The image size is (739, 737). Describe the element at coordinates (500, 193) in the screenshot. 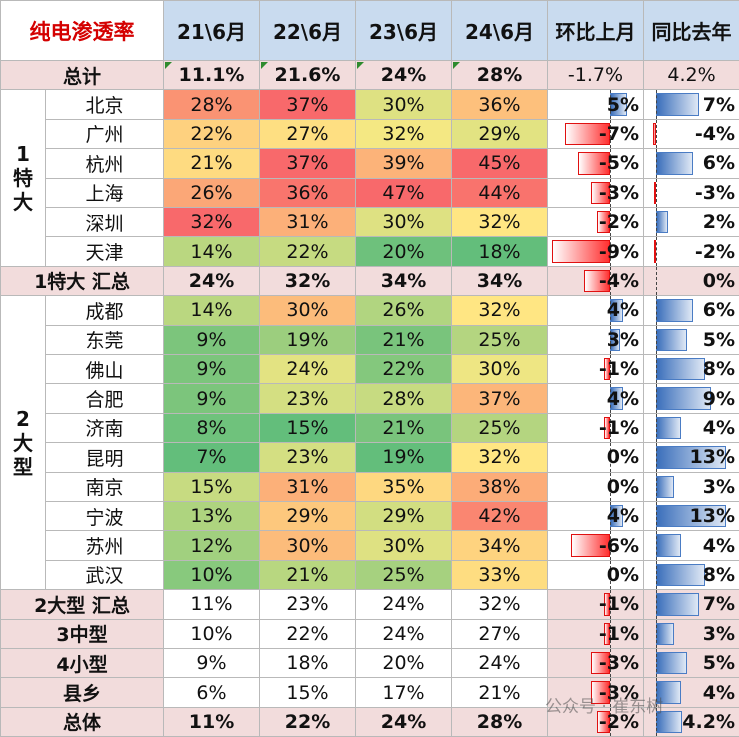

I see `value-cell: 44%` at that location.